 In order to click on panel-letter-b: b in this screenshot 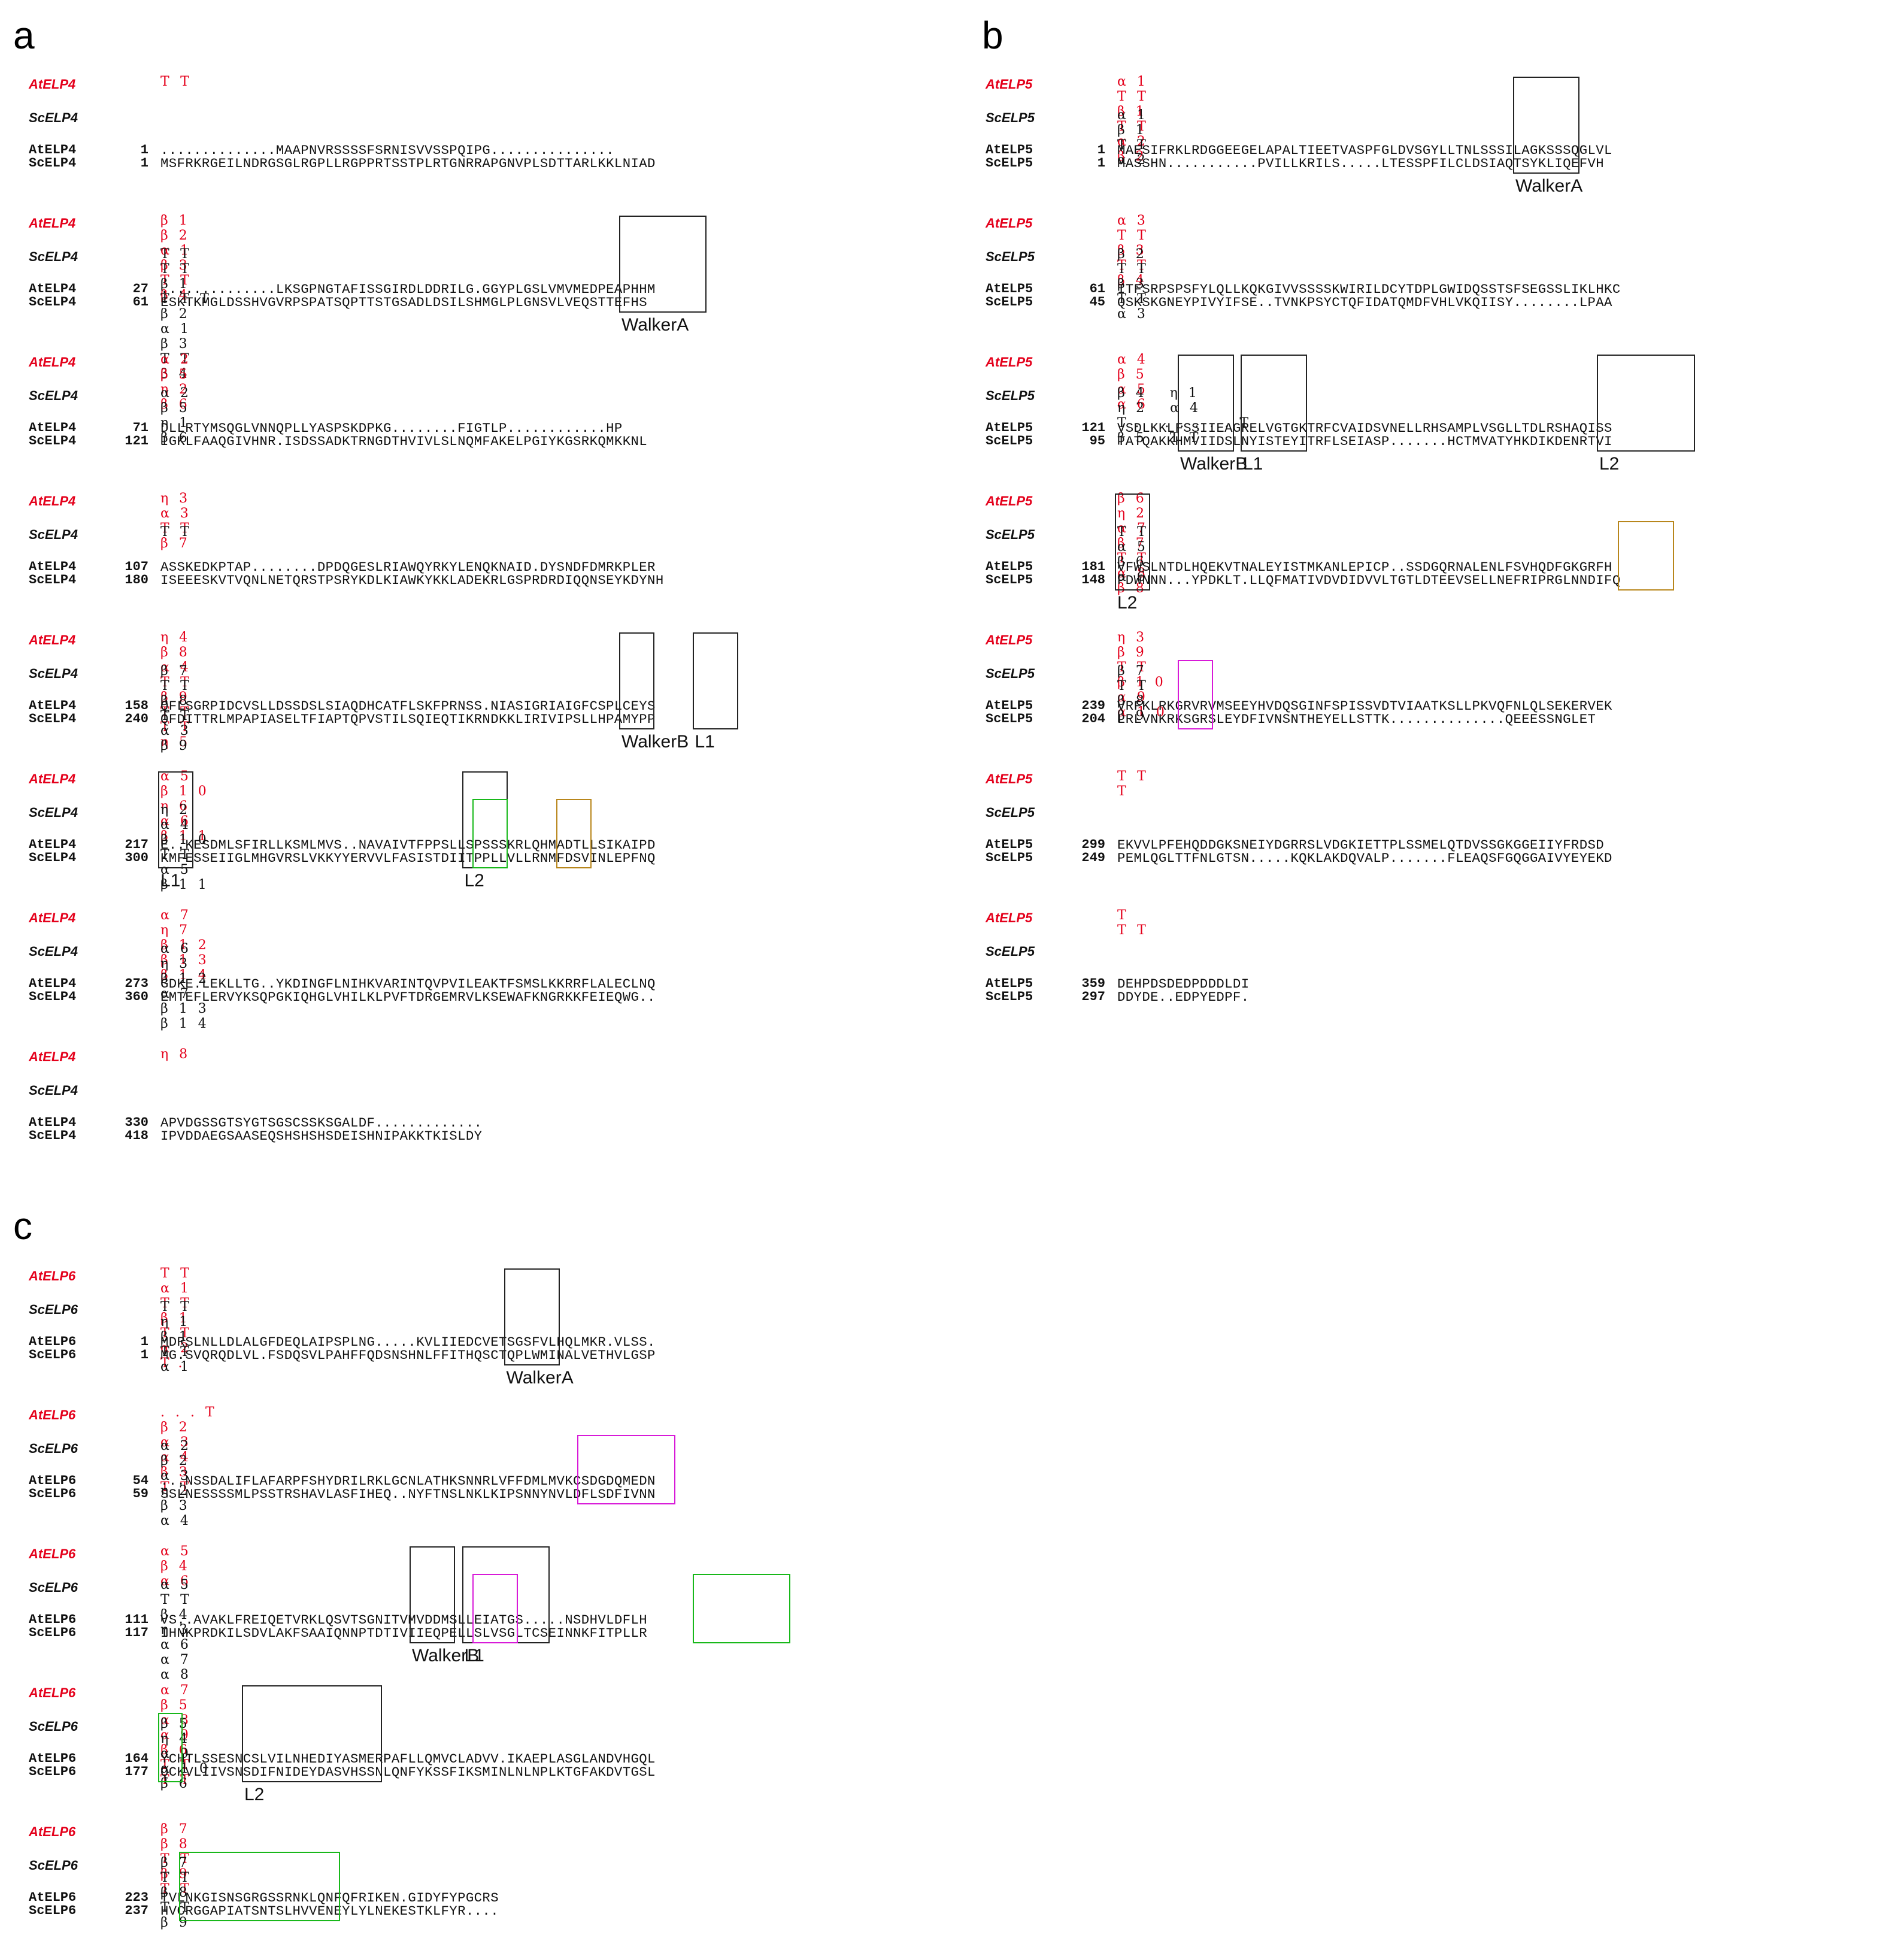, I will do `click(992, 36)`.